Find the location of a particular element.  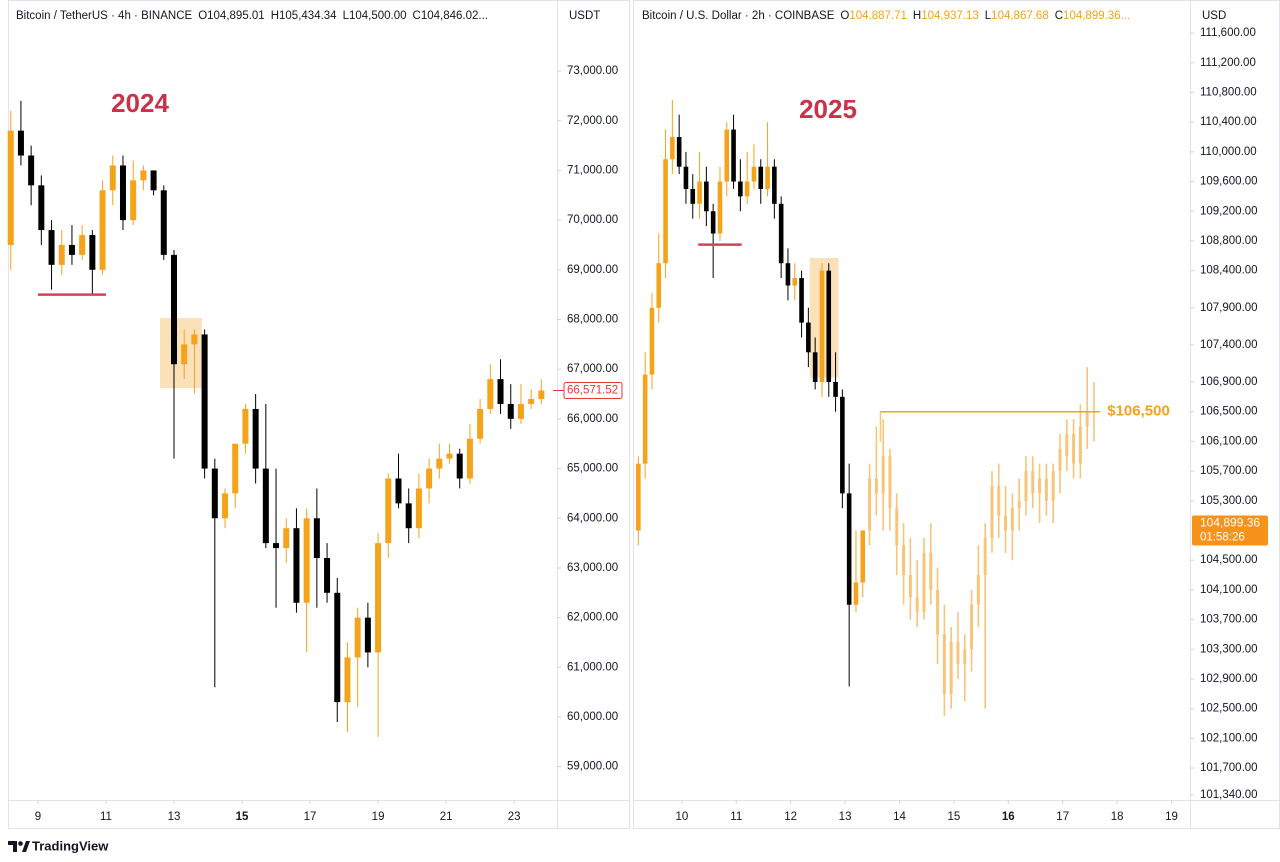

y-tick-label: 105,300.00 is located at coordinates (1229, 501).